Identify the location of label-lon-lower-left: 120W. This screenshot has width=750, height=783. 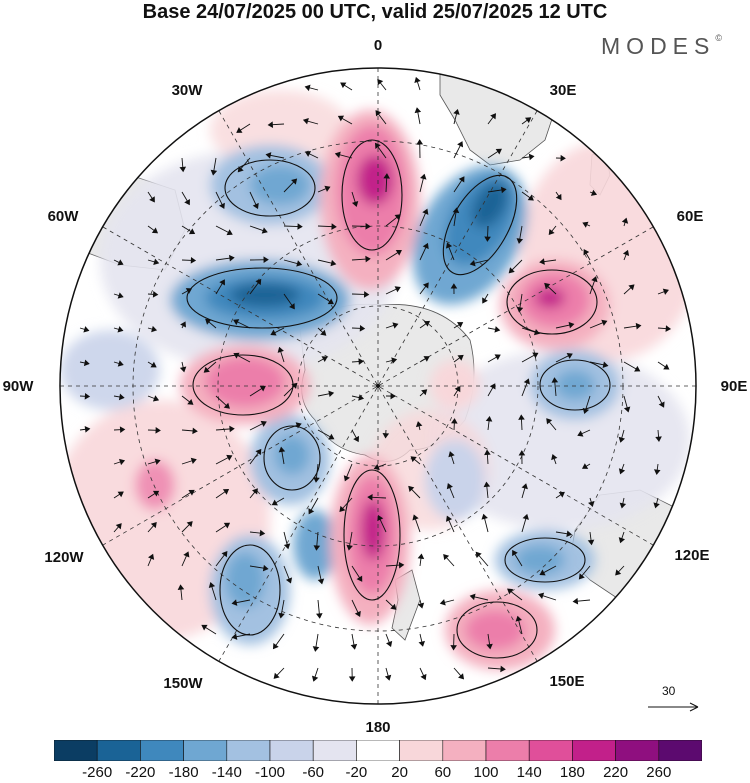
(64, 557).